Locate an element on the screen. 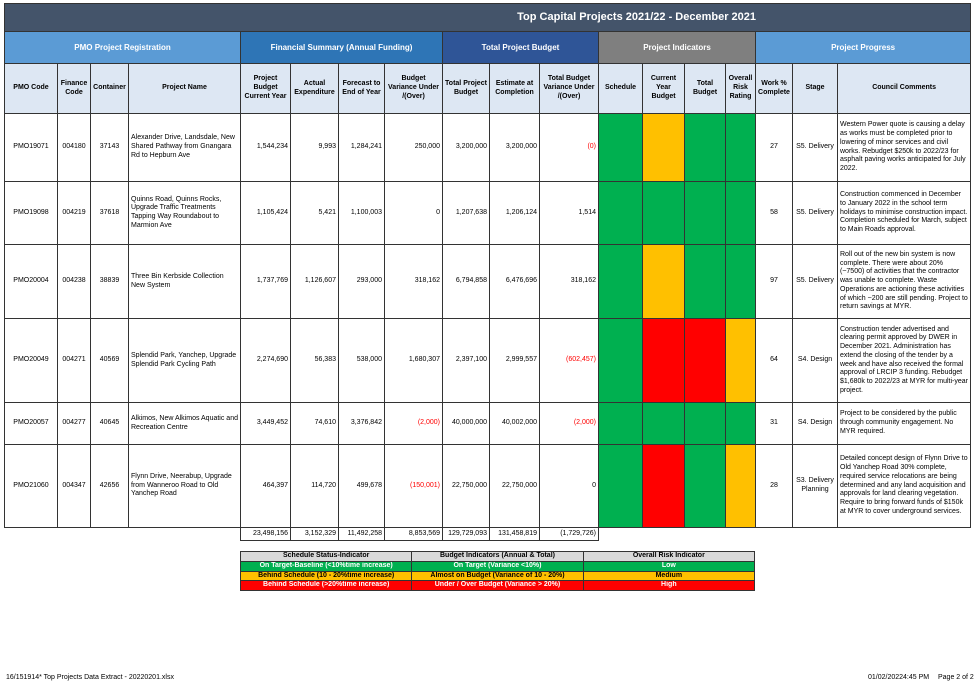 The width and height of the screenshot is (979, 686). cell: PMO20004 is located at coordinates (31, 281).